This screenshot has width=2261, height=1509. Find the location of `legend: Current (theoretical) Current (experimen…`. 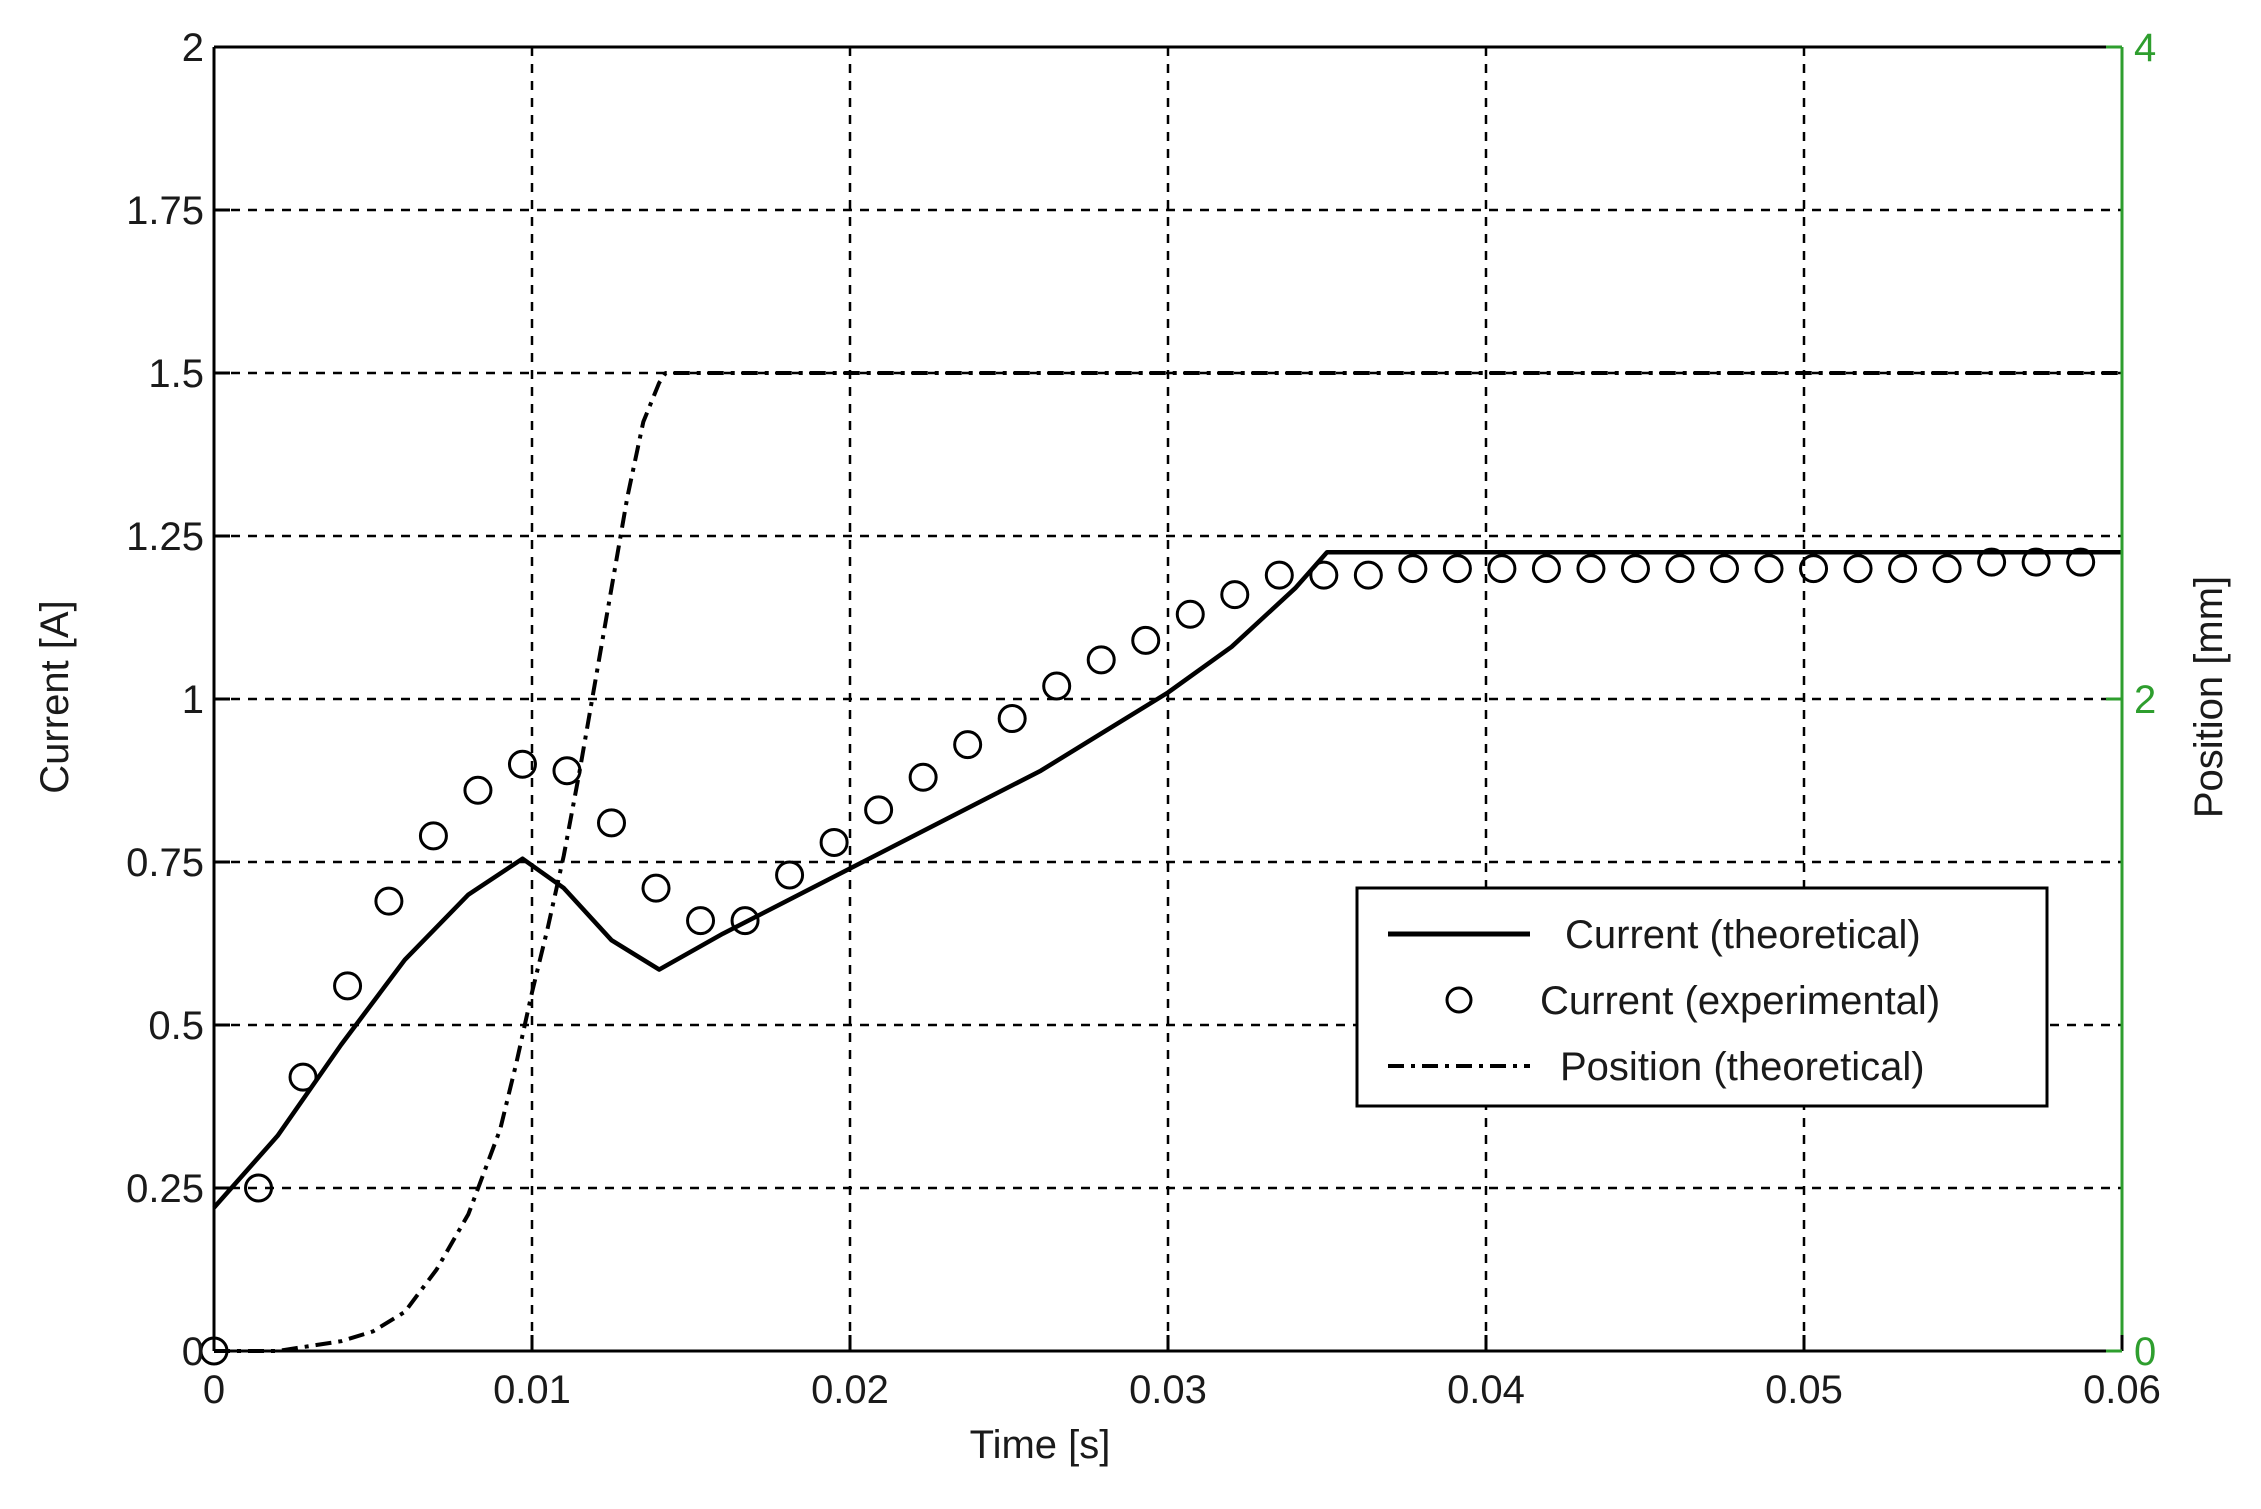

legend: Current (theoretical) Current (experimen… is located at coordinates (1702, 997).